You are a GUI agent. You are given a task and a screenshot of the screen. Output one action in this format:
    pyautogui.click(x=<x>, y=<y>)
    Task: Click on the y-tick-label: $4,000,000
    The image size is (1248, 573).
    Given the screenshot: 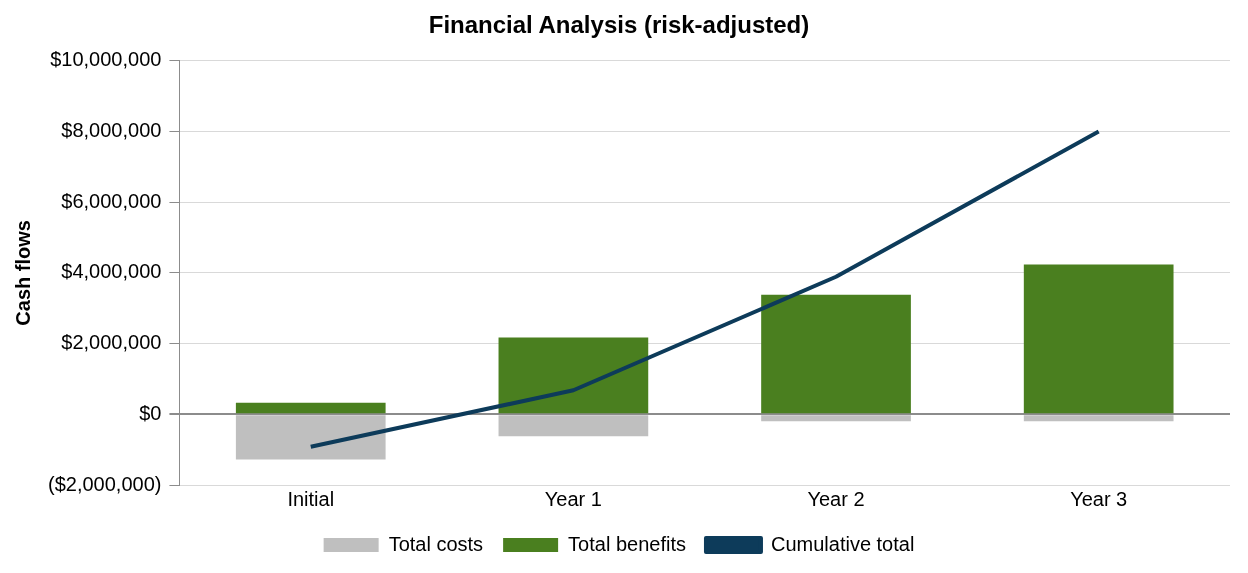 What is the action you would take?
    pyautogui.click(x=111, y=271)
    